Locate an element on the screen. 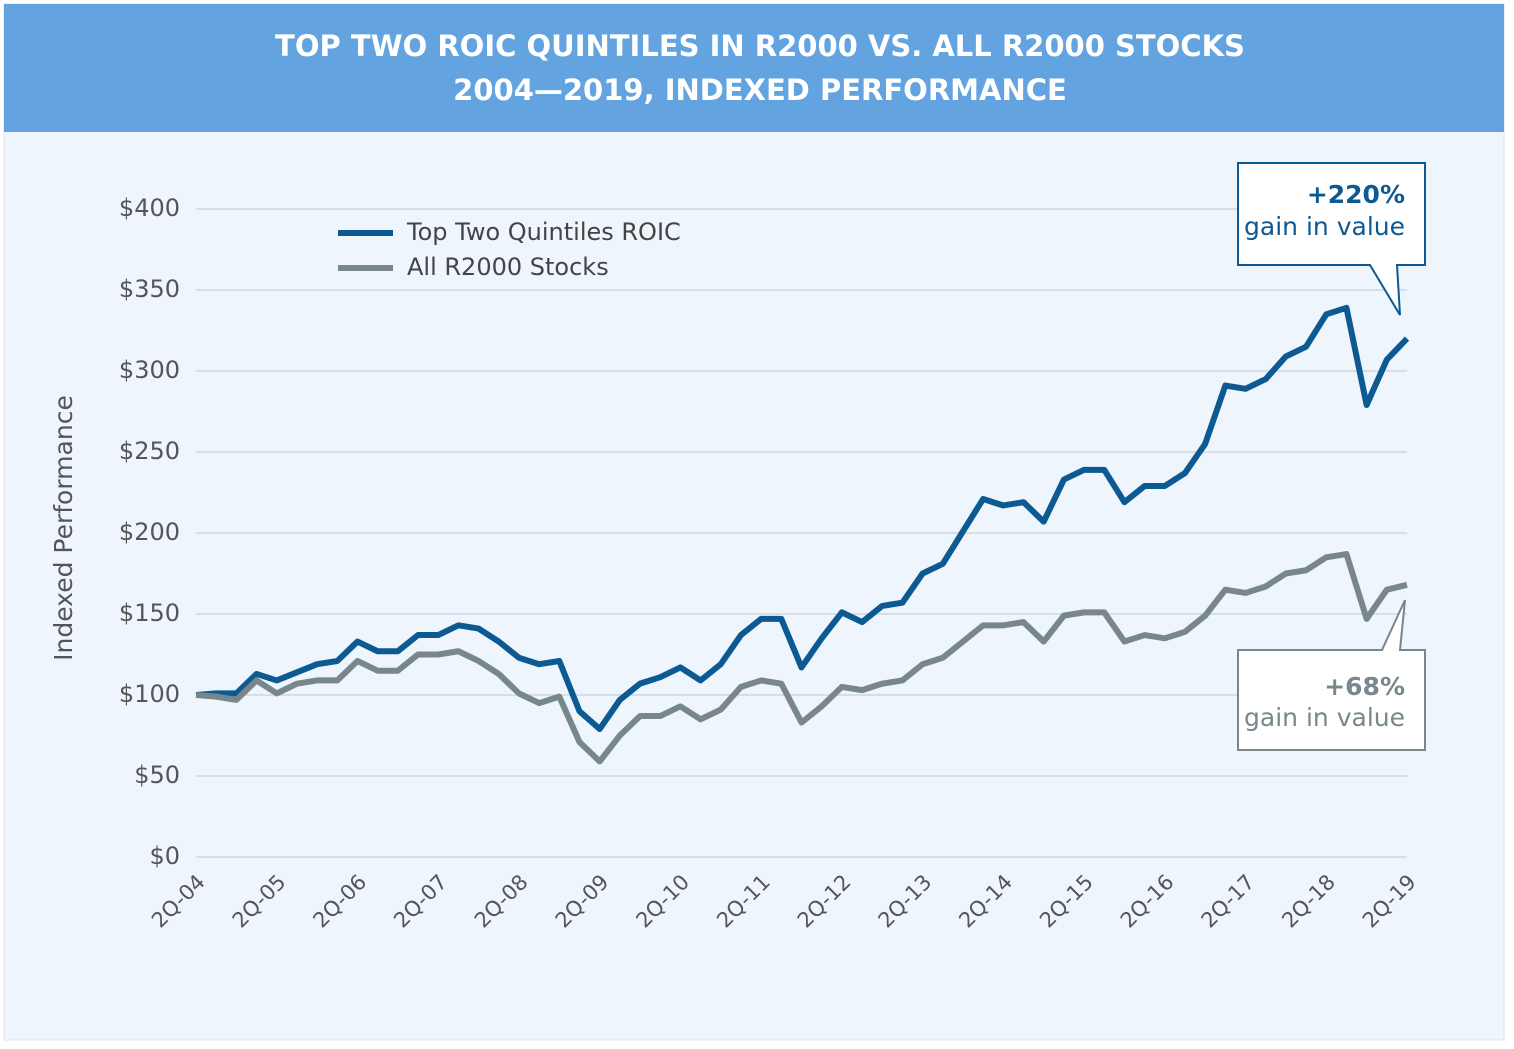  y-tick-label: $50 is located at coordinates (157, 775).